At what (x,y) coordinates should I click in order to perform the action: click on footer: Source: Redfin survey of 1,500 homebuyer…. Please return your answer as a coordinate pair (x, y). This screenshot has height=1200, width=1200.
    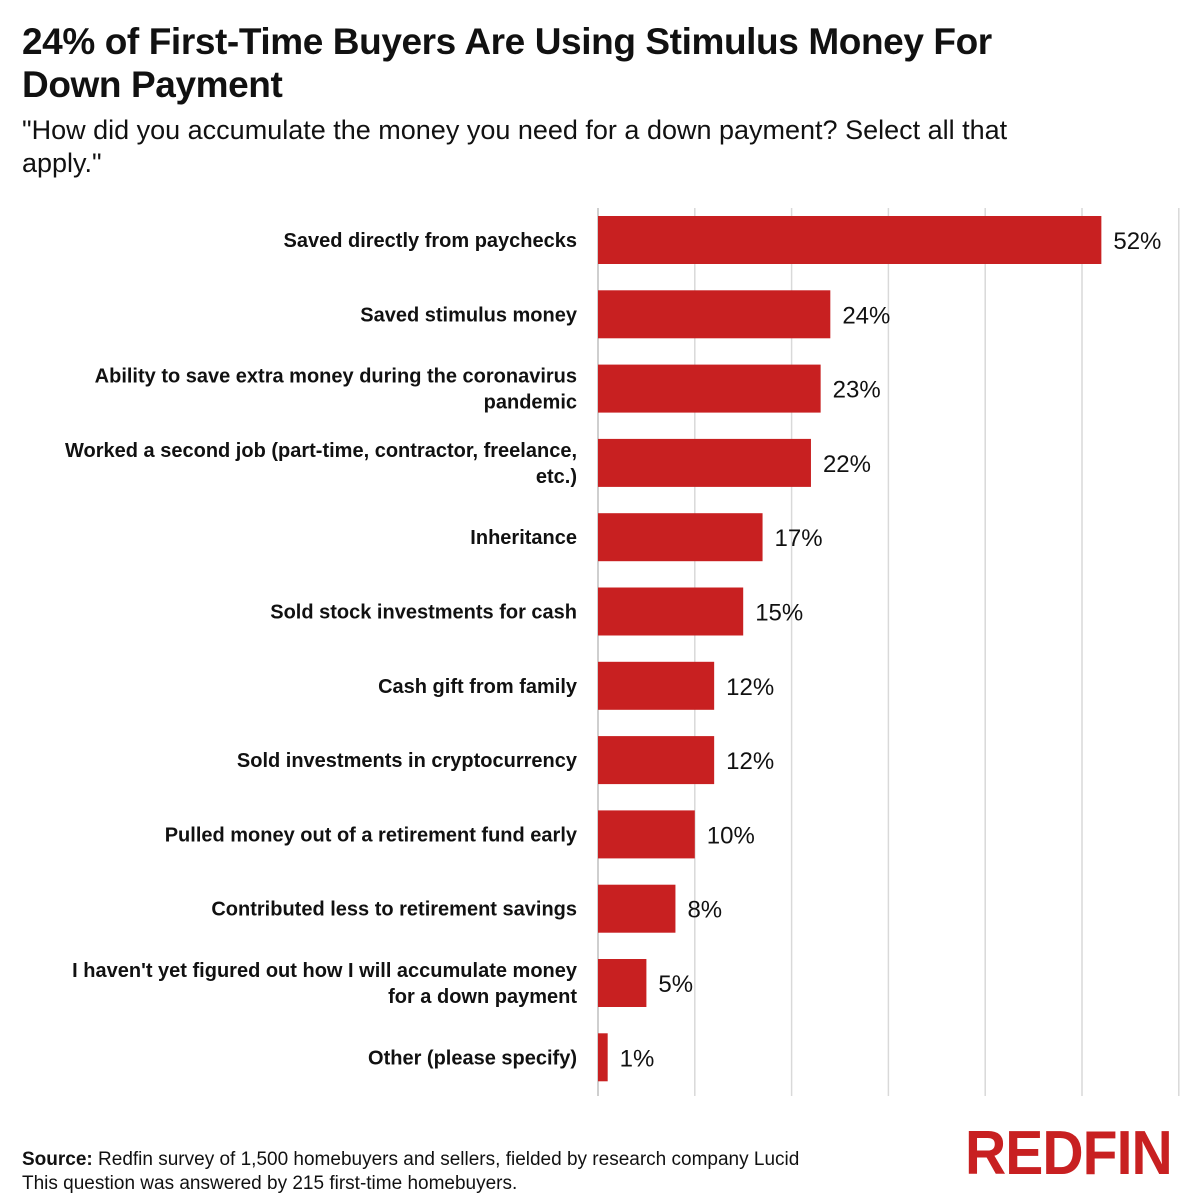
    Looking at the image, I should click on (482, 1172).